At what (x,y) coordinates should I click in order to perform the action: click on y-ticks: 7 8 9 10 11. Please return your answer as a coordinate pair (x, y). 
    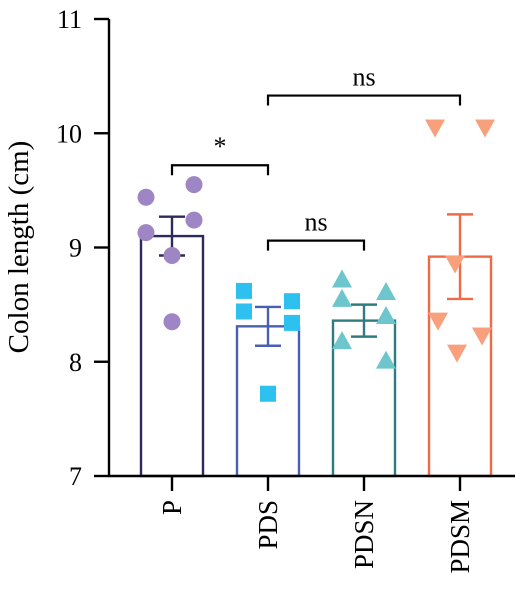
    Looking at the image, I should click on (82, 248).